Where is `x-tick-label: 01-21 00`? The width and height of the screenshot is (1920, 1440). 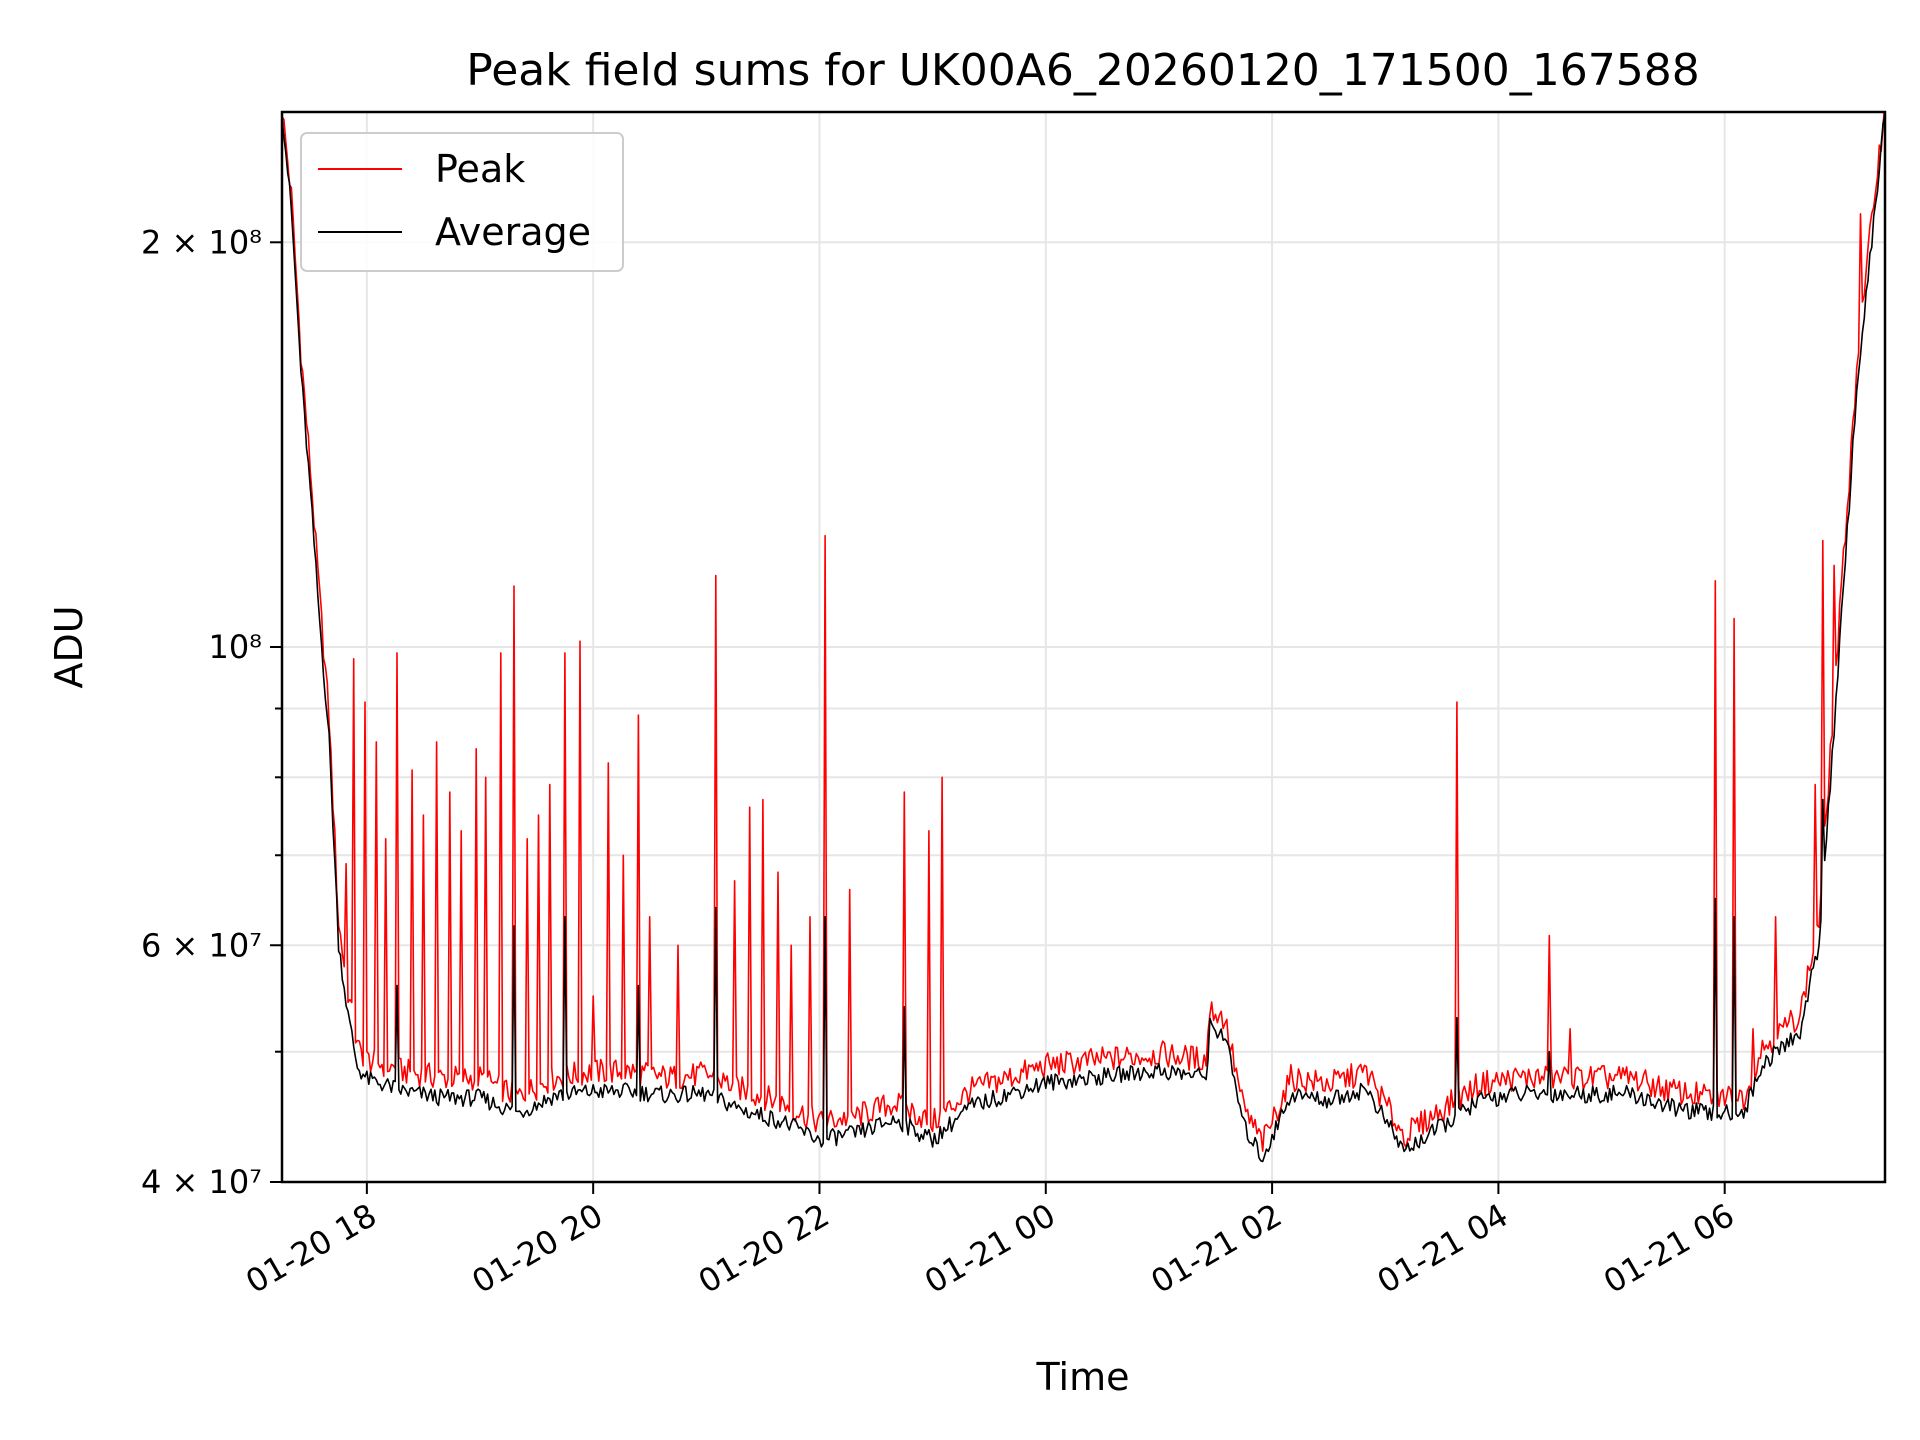
x-tick-label: 01-21 00 is located at coordinates (990, 1248).